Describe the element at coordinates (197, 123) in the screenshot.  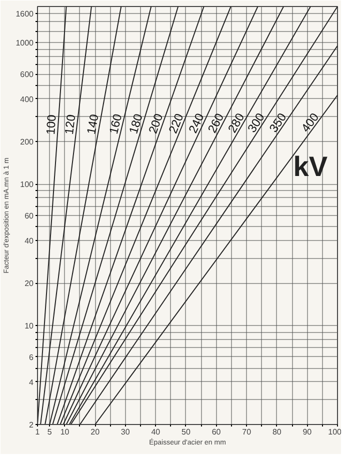
I see `text: 240` at that location.